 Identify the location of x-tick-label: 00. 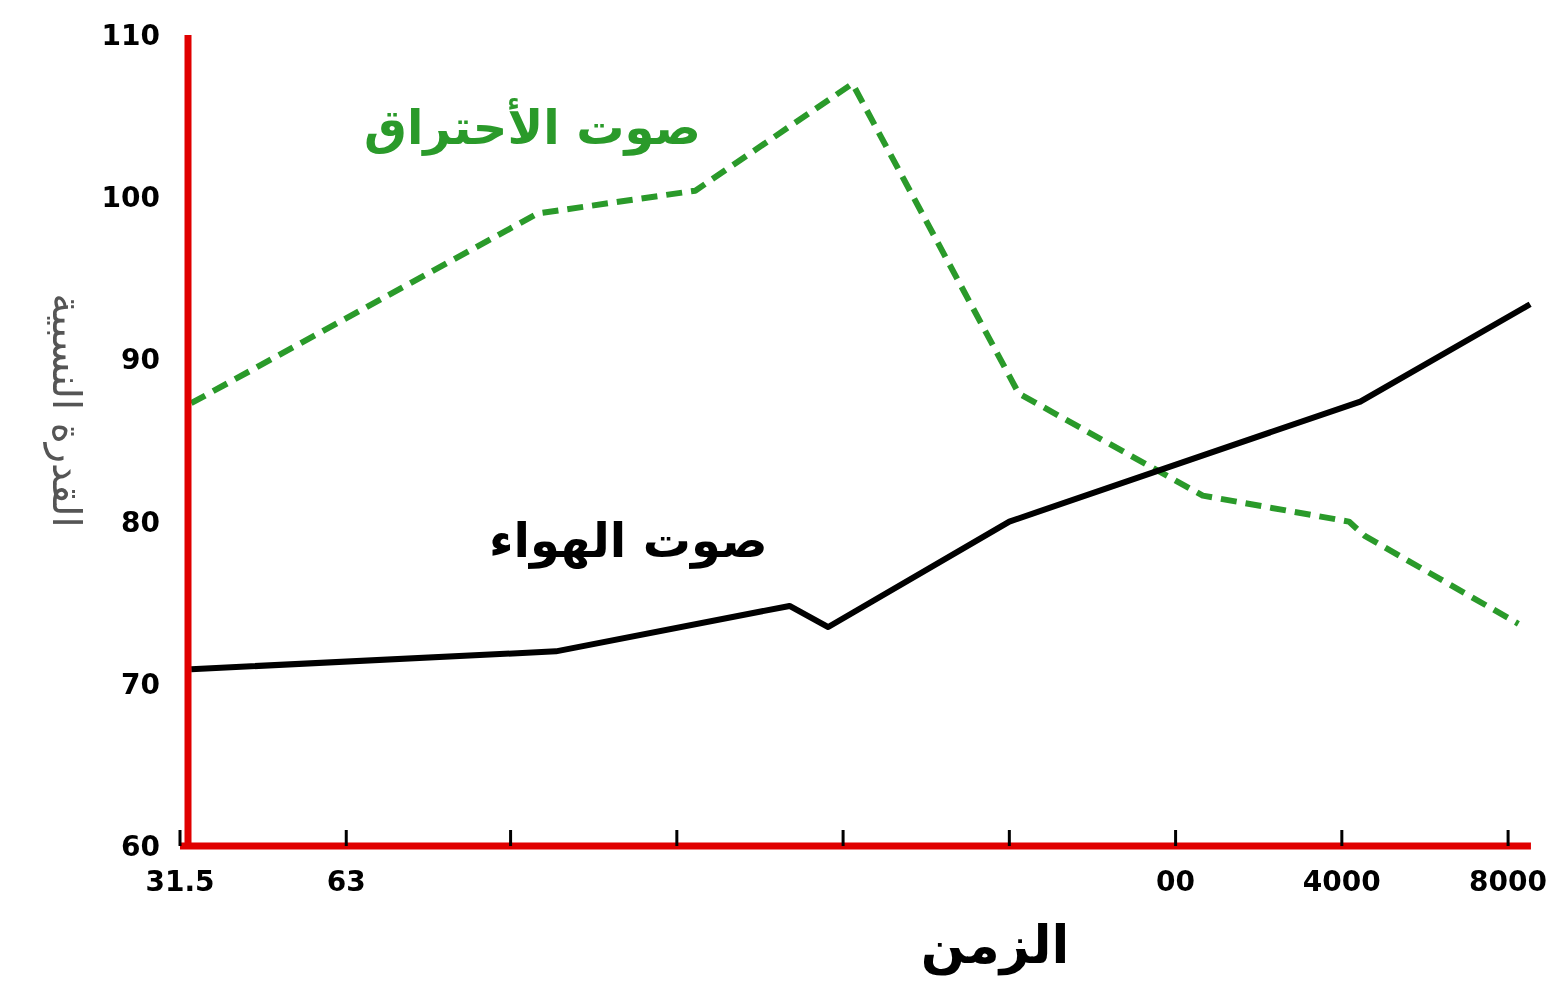
(1176, 881).